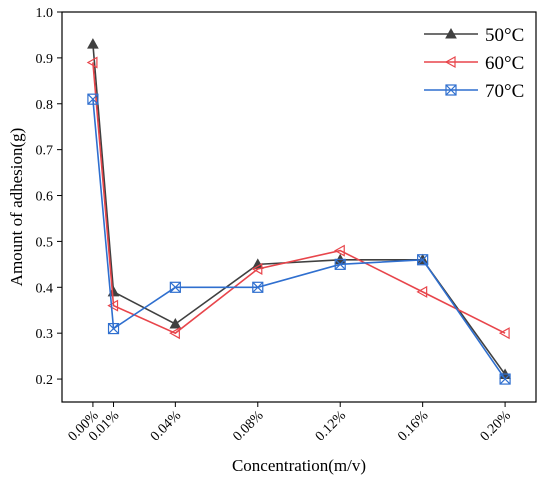  I want to click on y-axis-title: Amount of adhesion(g), so click(16, 207).